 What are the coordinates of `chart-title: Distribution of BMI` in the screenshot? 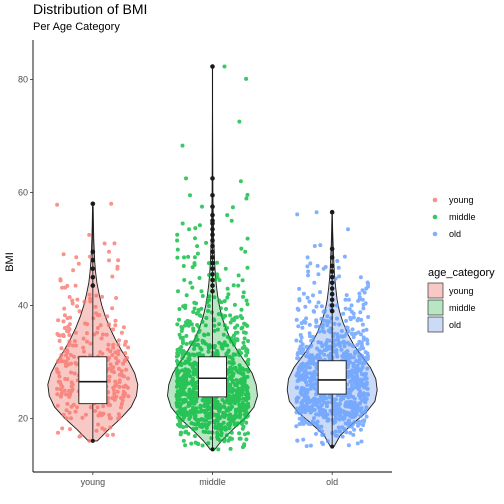 It's located at (90, 9).